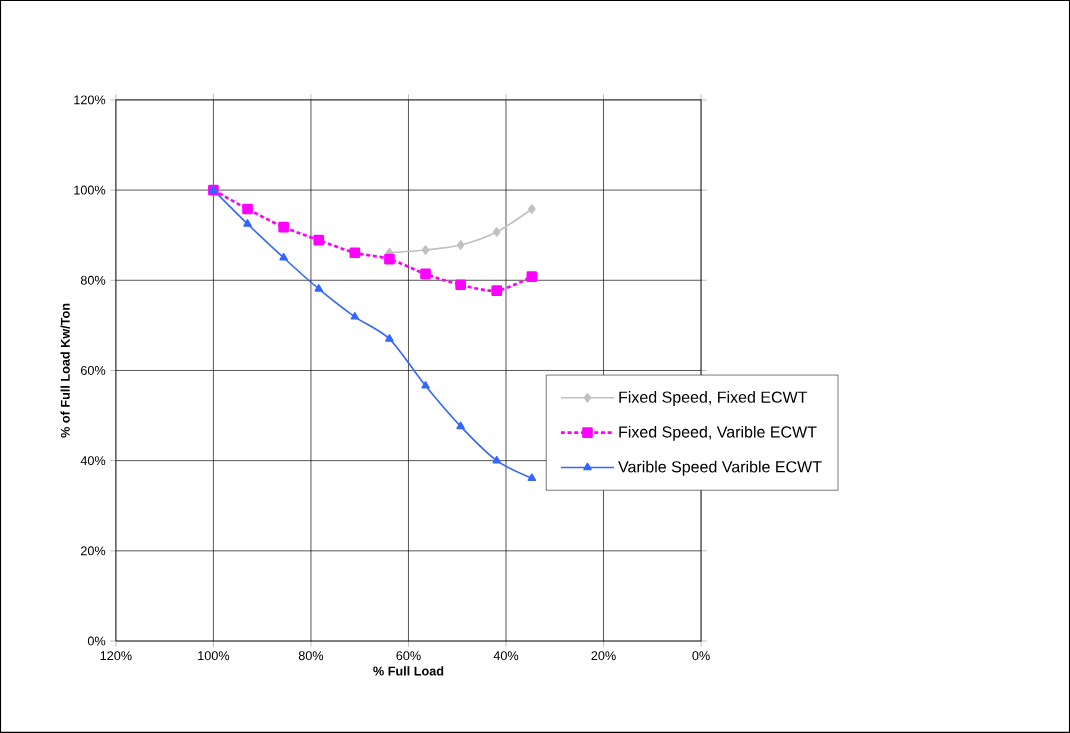 The width and height of the screenshot is (1070, 733). I want to click on y-axis-title: % of Full Load Kw/Ton, so click(65, 370).